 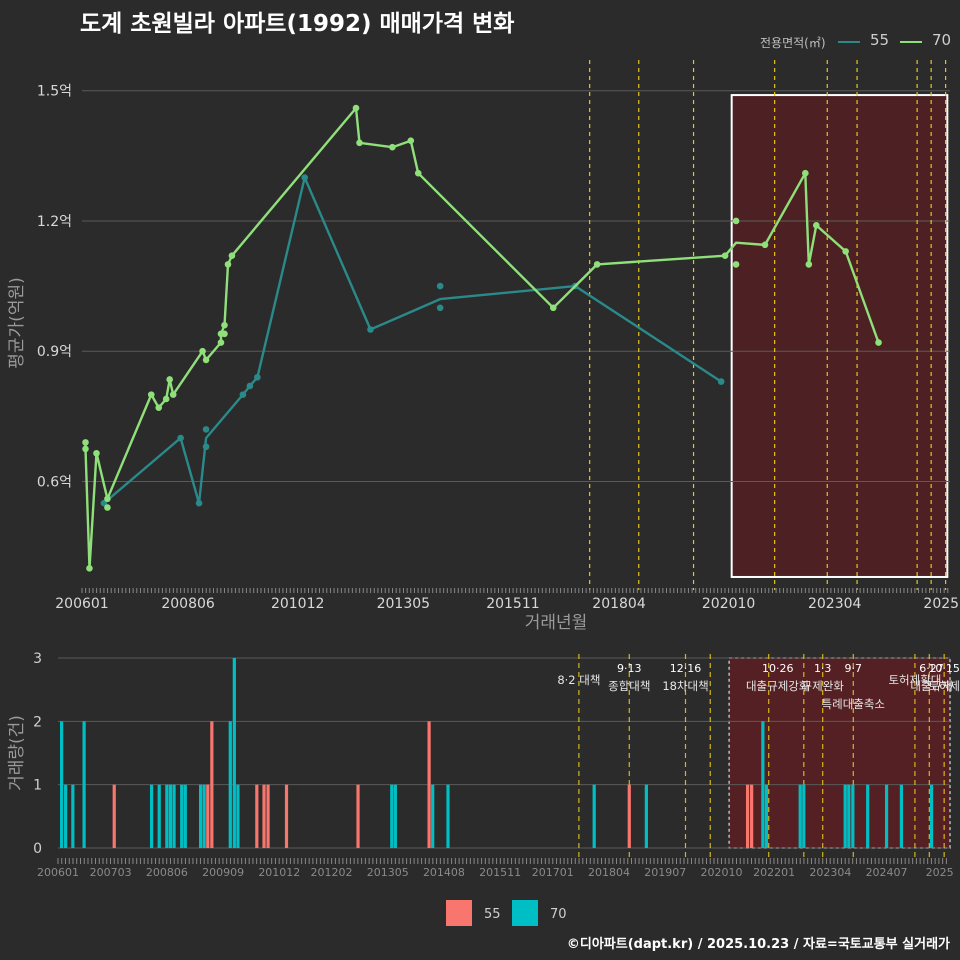 What do you see at coordinates (721, 872) in the screenshot?
I see `bar-x-tick-label: 202010` at bounding box center [721, 872].